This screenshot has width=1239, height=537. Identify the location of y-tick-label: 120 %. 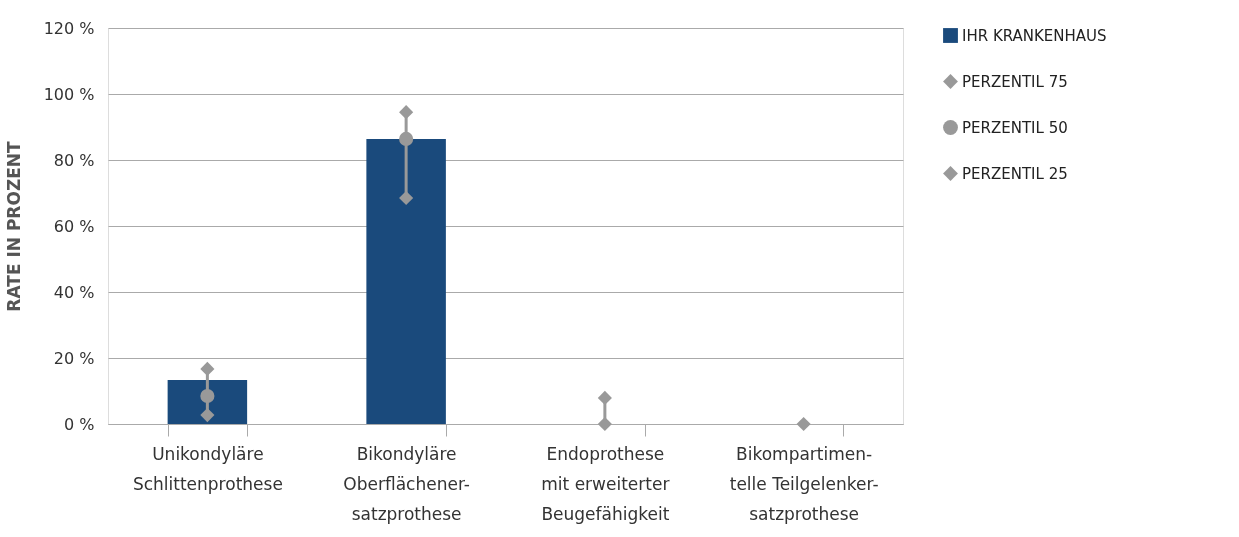
(69, 28).